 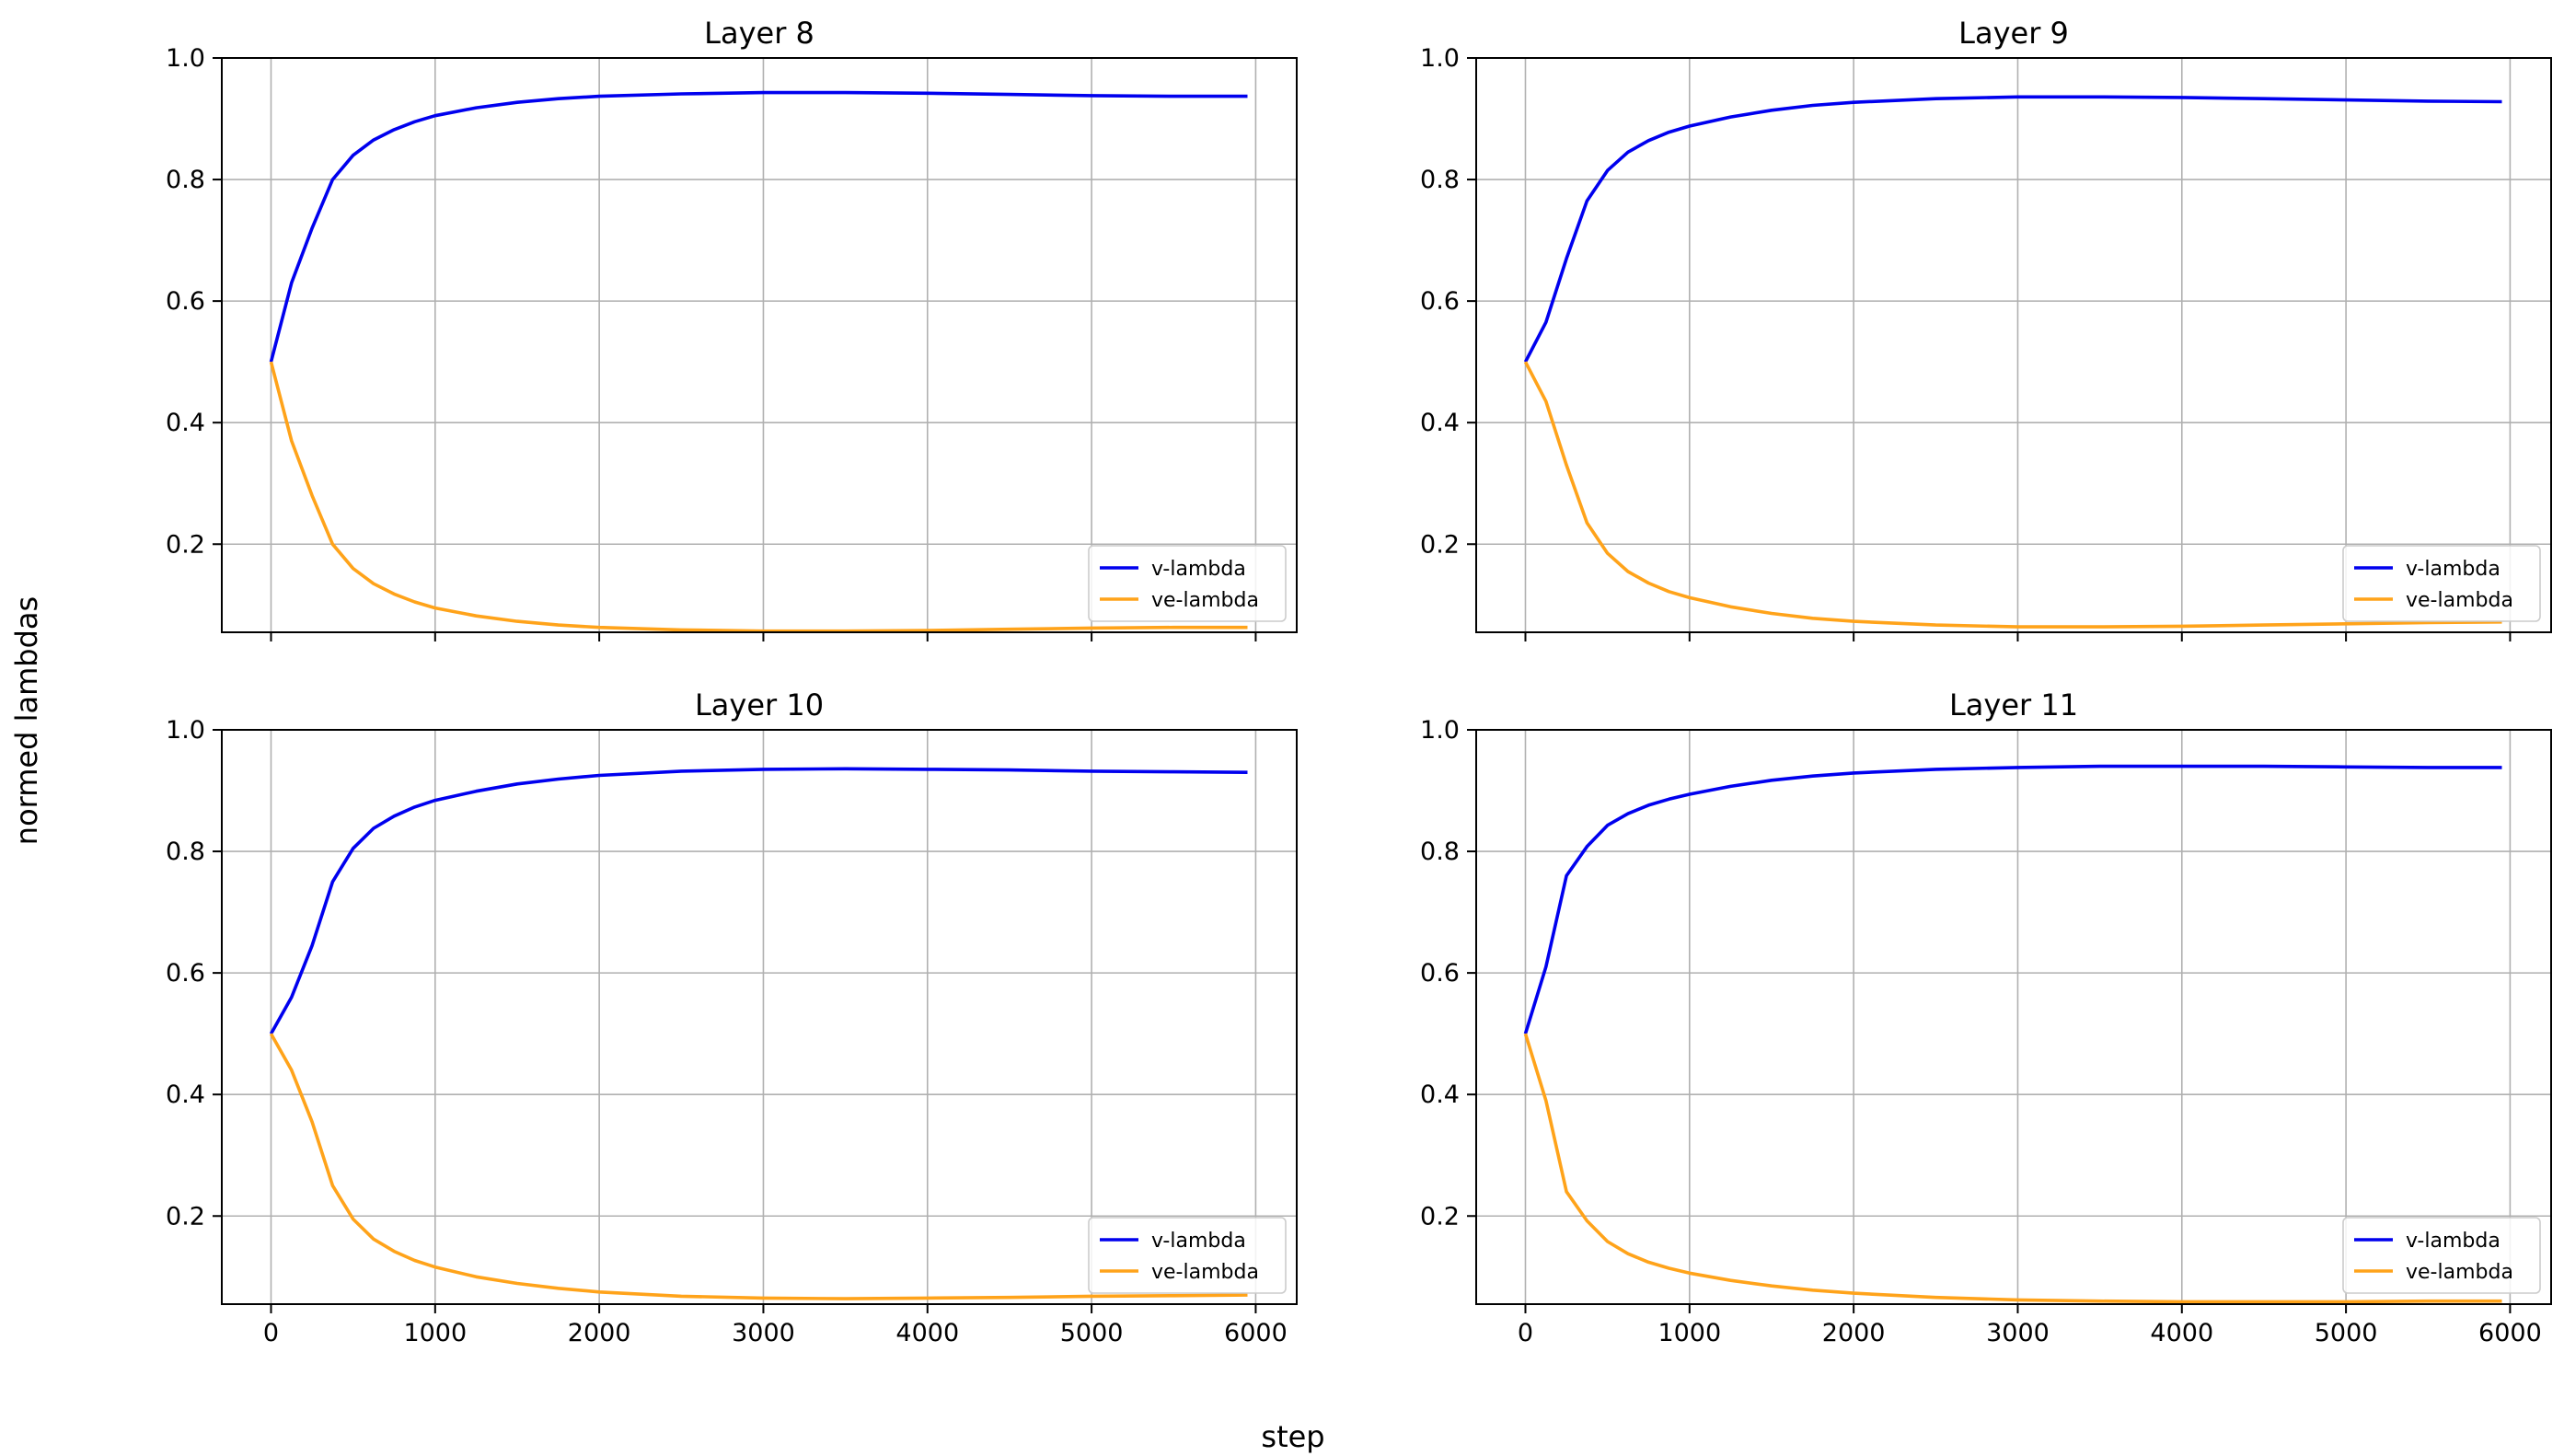 What do you see at coordinates (2013, 705) in the screenshot?
I see `subplot-title: Layer 11` at bounding box center [2013, 705].